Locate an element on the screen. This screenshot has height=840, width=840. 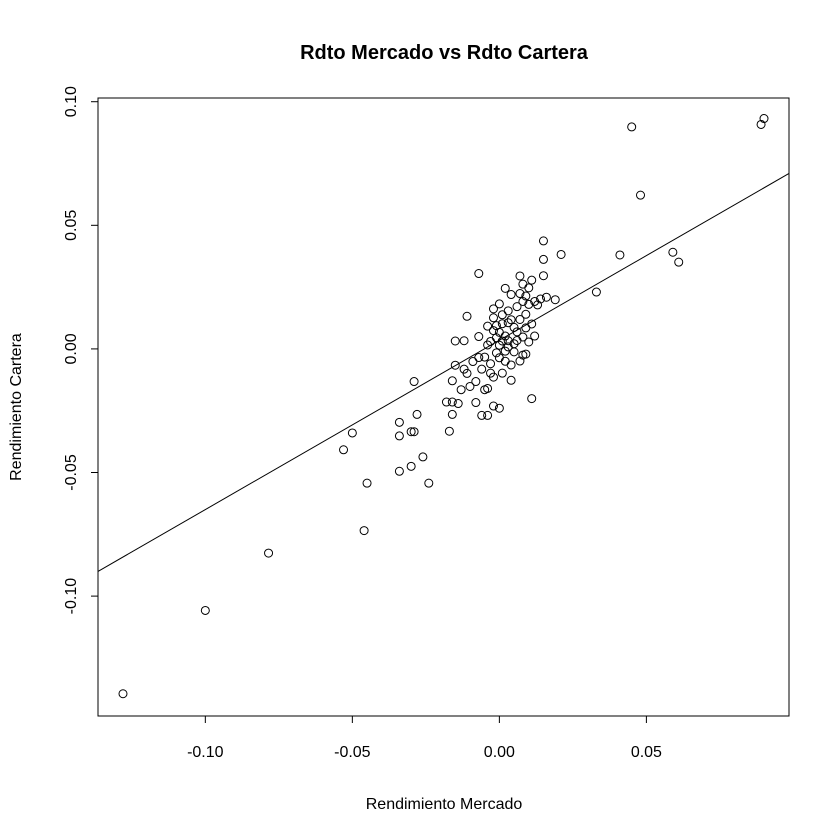
x-tick-label: -0.10 is located at coordinates (205, 752).